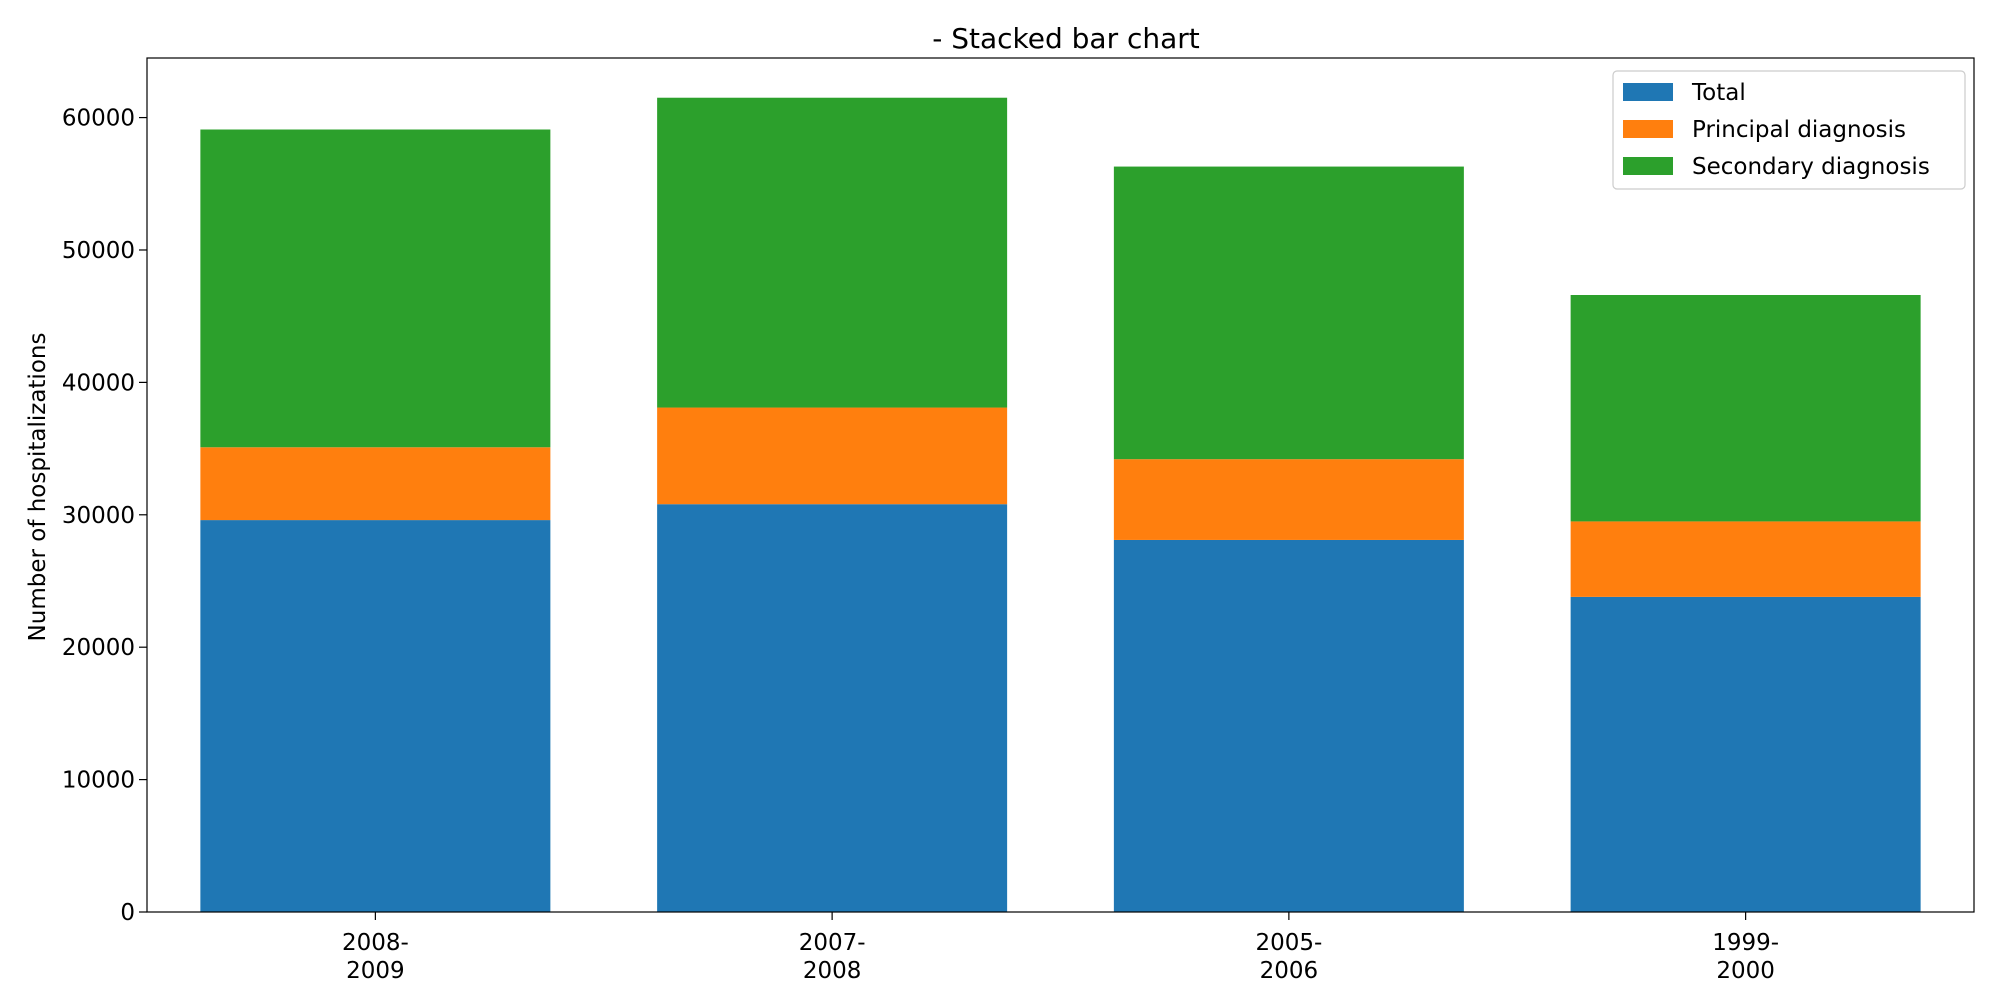  Describe the element at coordinates (1060, 948) in the screenshot. I see `x-axis-ticks: 2008-2009 2007-2008 2005-2006 1999-2000` at that location.